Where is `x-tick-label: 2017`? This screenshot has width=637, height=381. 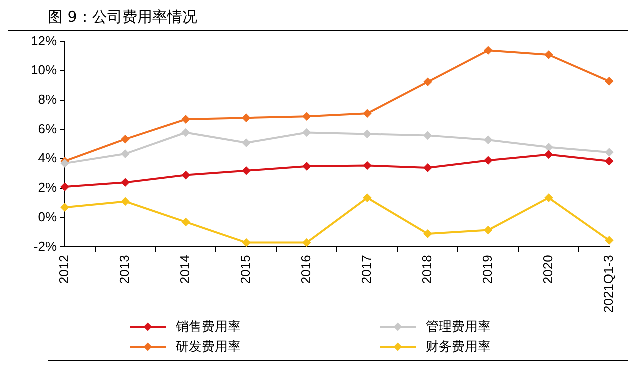 x-tick-label: 2017 is located at coordinates (366, 269).